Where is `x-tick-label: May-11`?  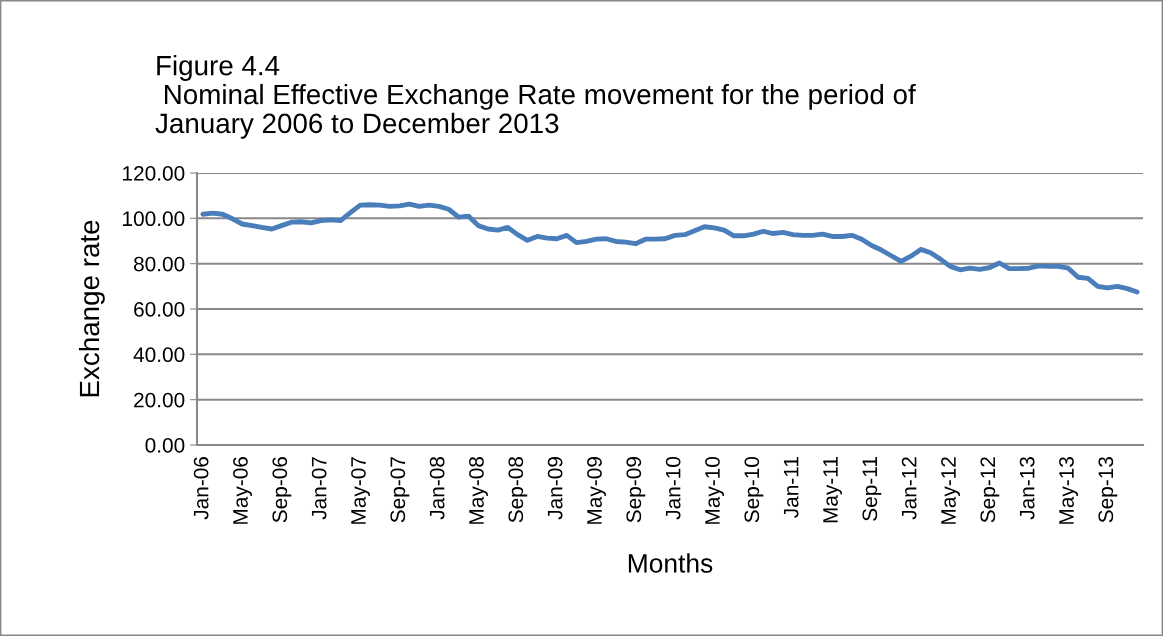 x-tick-label: May-11 is located at coordinates (832, 490).